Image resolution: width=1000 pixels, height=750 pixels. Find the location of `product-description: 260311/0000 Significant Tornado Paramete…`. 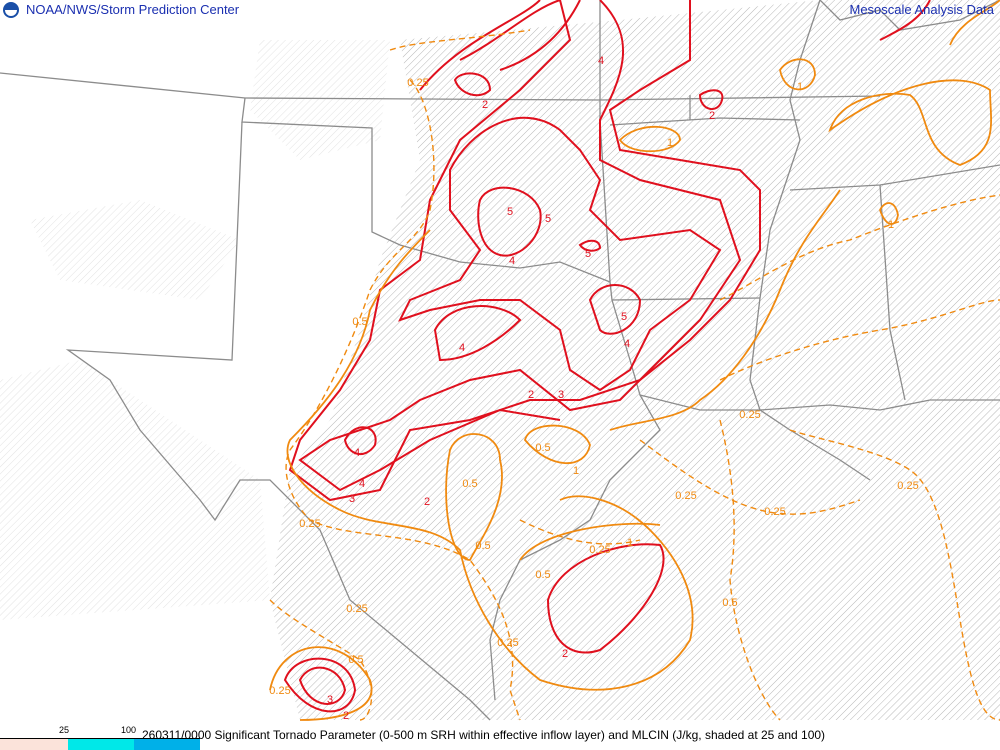

product-description: 260311/0000 Significant Tornado Paramete… is located at coordinates (484, 735).